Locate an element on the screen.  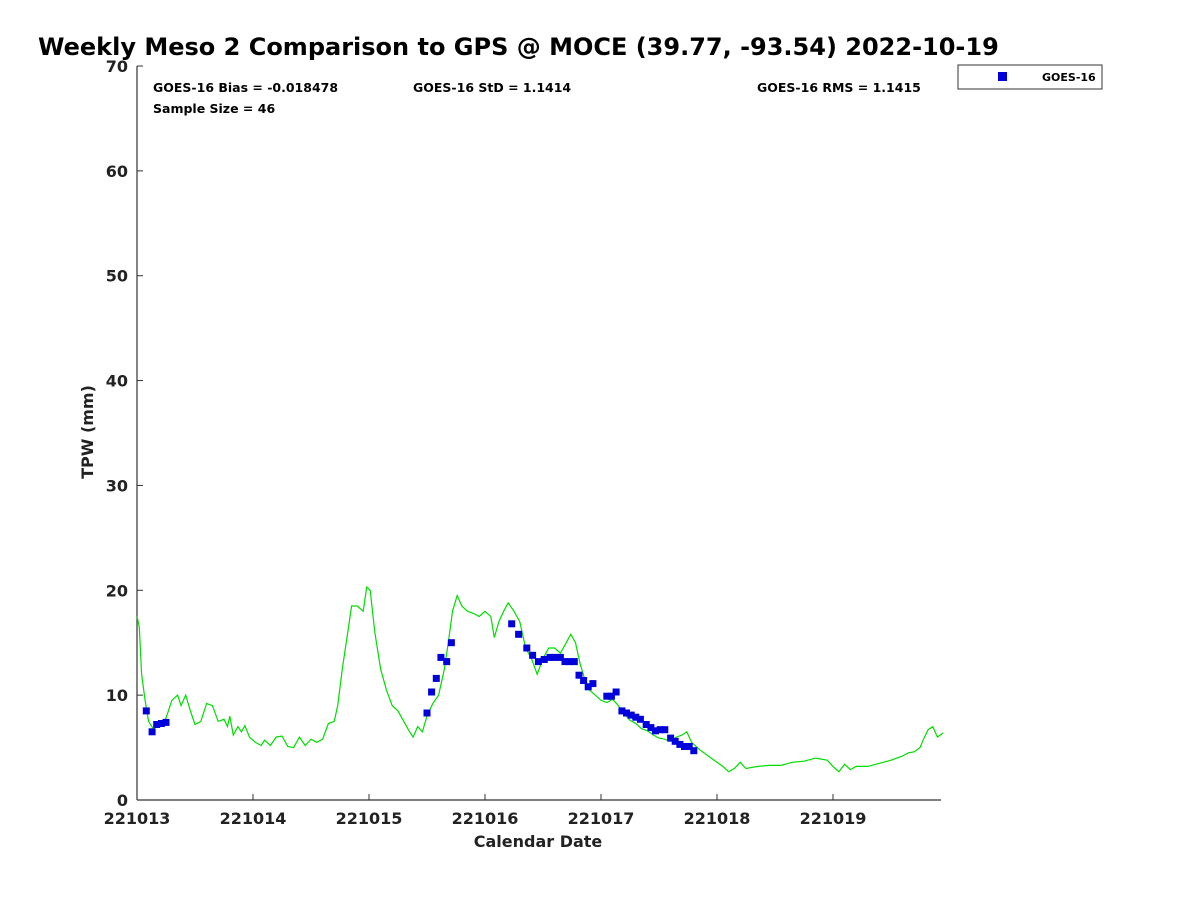
y-tick-label: 40 is located at coordinates (117, 381).